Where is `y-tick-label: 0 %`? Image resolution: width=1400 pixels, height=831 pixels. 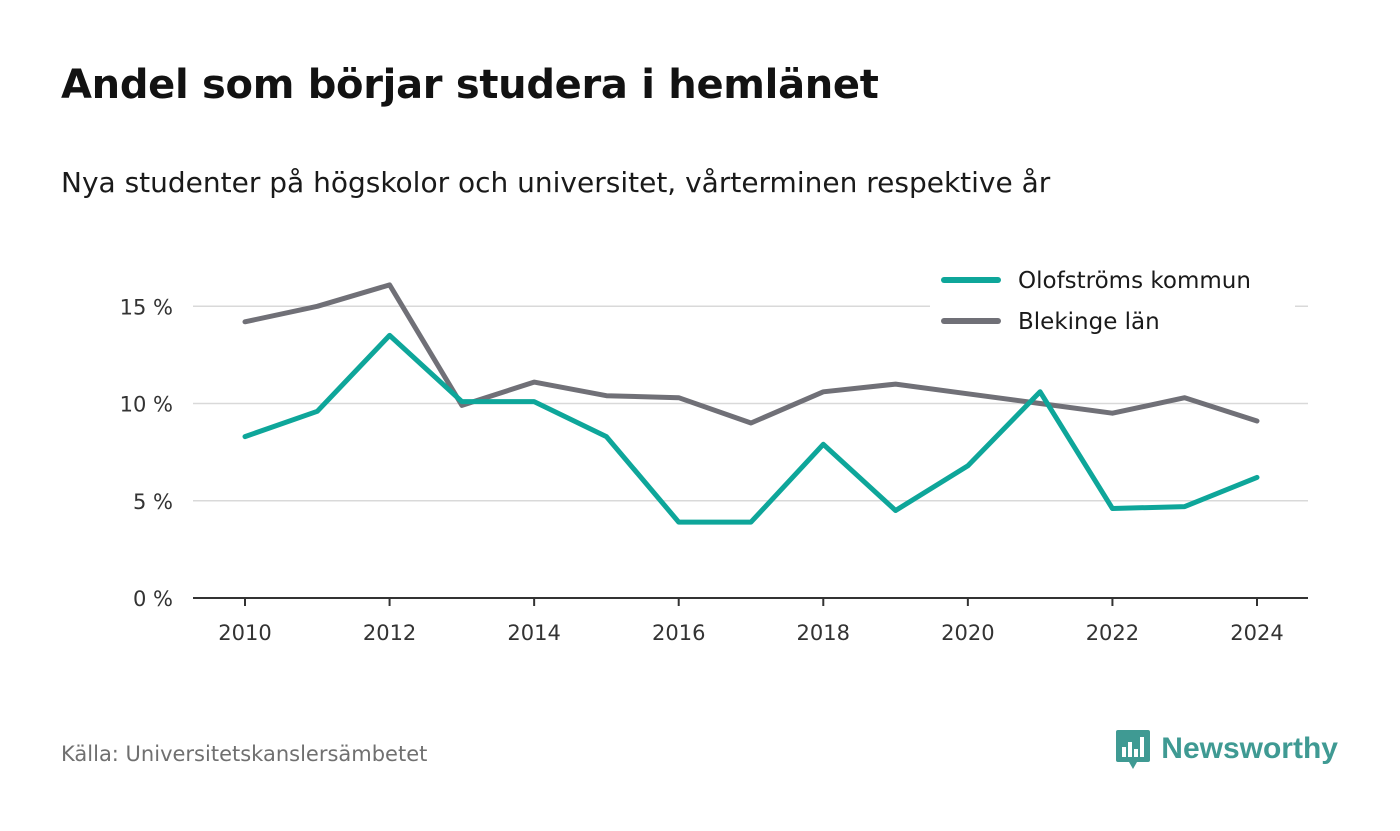
y-tick-label: 0 % is located at coordinates (153, 599).